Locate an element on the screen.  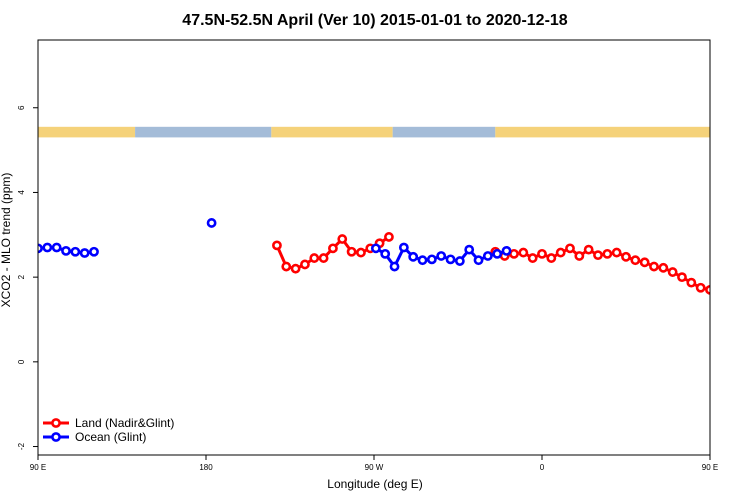
x-axis-label: Longitude (deg E) is located at coordinates (374, 484).